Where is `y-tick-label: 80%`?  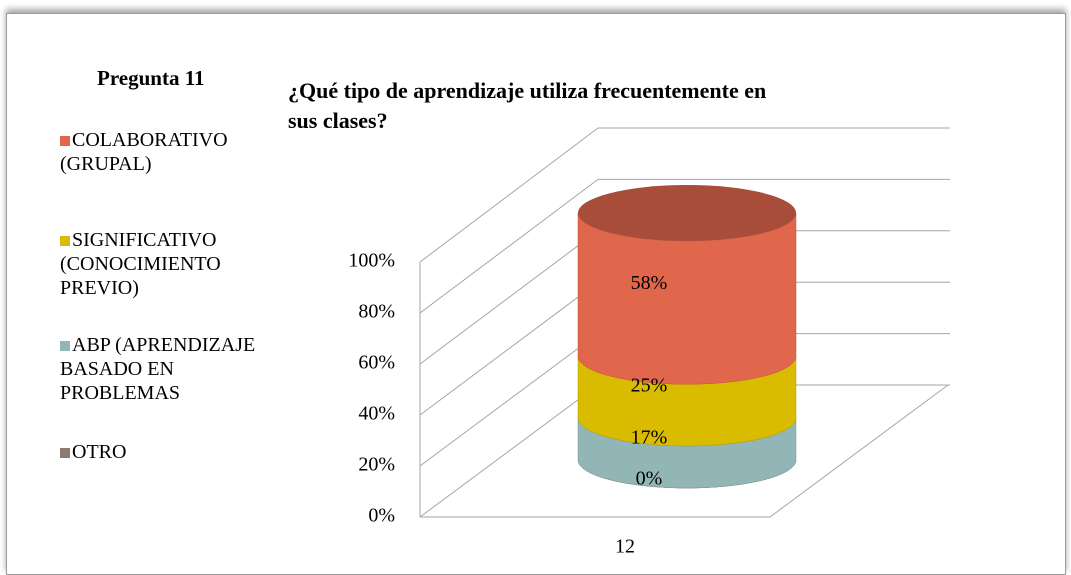 y-tick-label: 80% is located at coordinates (376, 312).